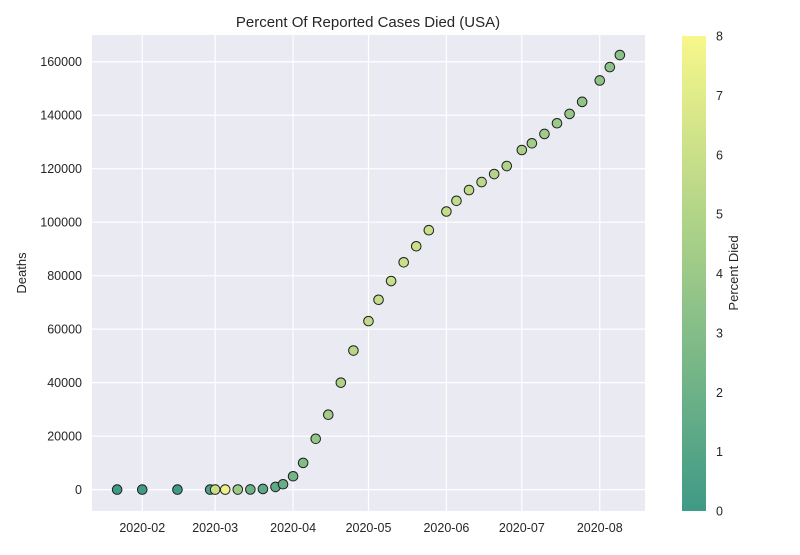 This screenshot has width=800, height=555. I want to click on colorbar-tick-label: 3, so click(719, 333).